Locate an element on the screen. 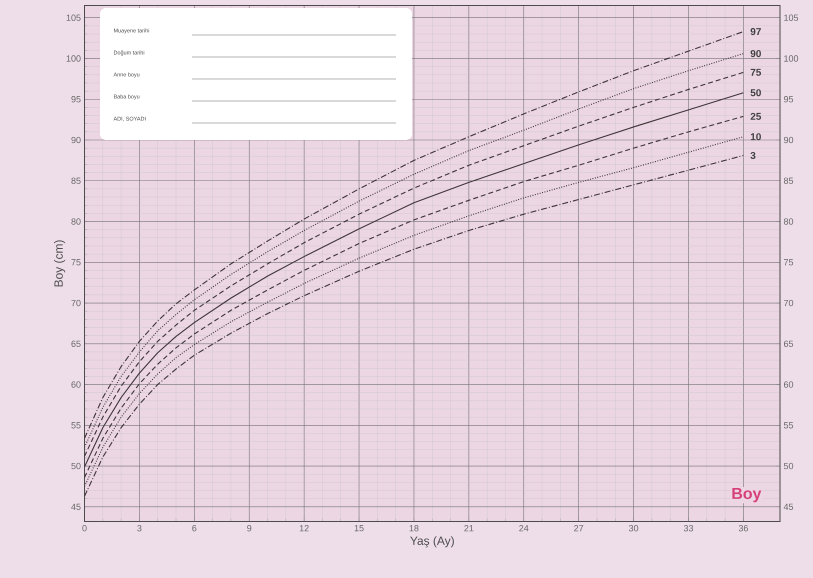 The width and height of the screenshot is (813, 578). y2-tick-label: 50 is located at coordinates (789, 466).